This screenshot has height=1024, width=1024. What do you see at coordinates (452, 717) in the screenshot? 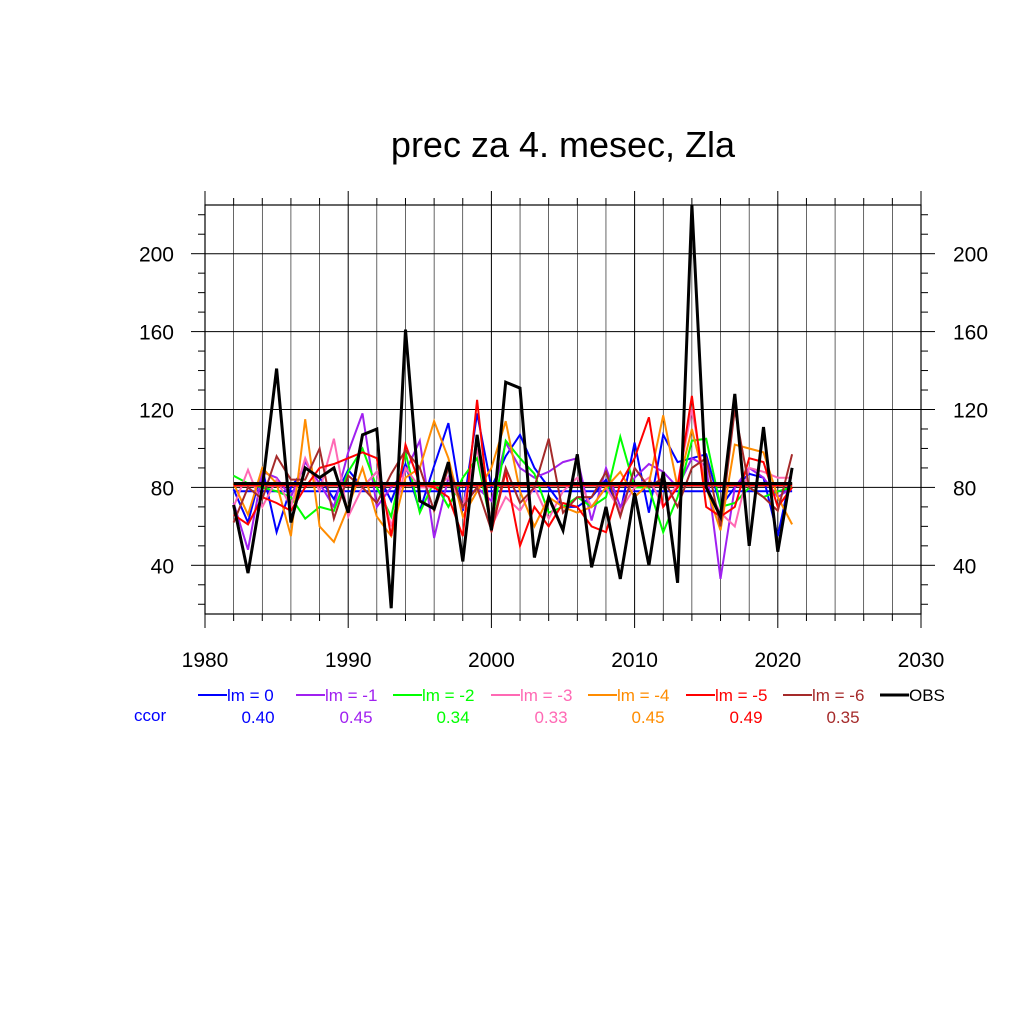
I see `ccor-value: 0.34` at bounding box center [452, 717].